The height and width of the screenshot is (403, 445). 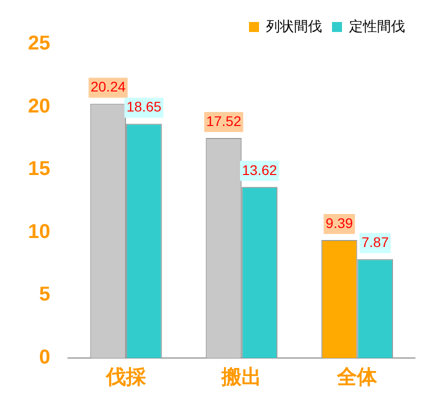 What do you see at coordinates (44, 357) in the screenshot?
I see `y-tick-label: 0` at bounding box center [44, 357].